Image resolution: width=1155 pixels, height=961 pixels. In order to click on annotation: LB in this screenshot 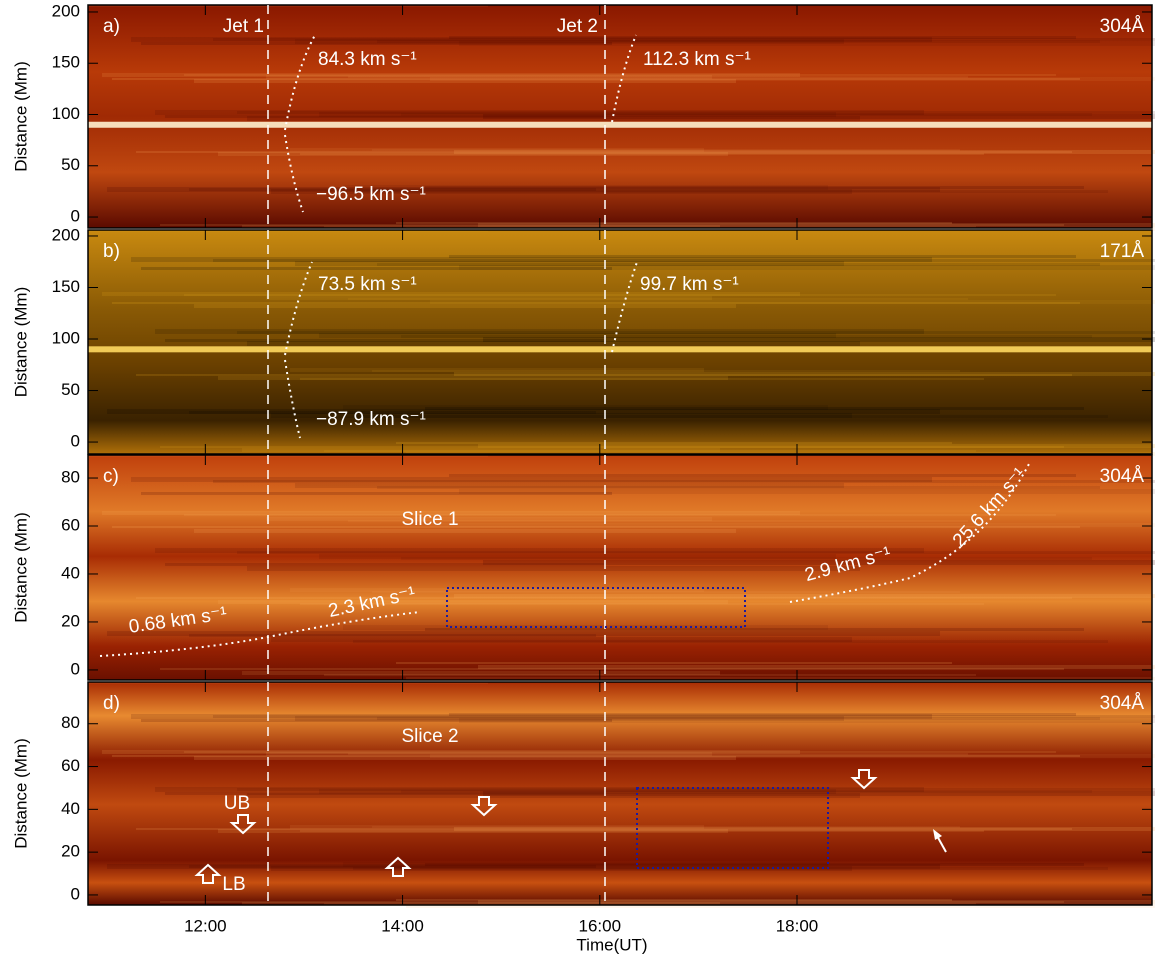, I will do `click(233, 884)`.